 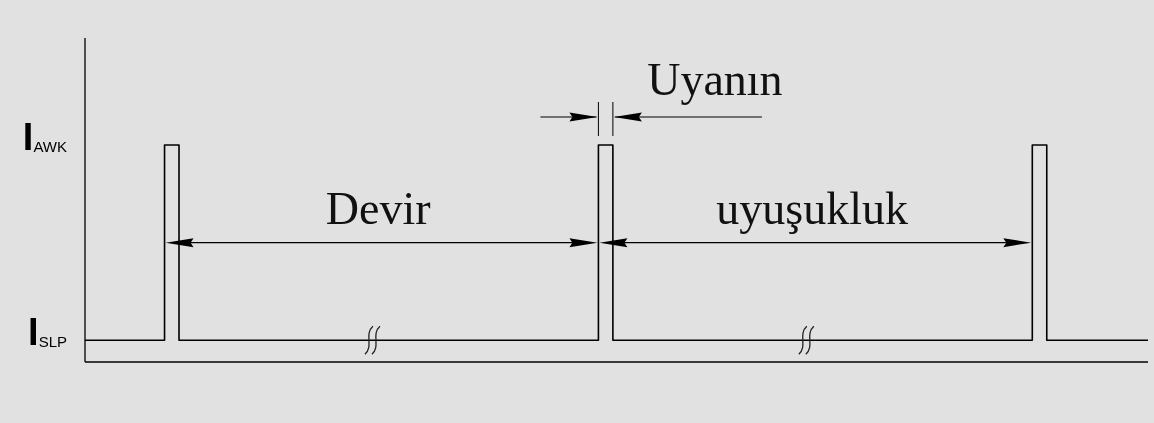 What do you see at coordinates (378, 208) in the screenshot?
I see `annotation: Devir` at bounding box center [378, 208].